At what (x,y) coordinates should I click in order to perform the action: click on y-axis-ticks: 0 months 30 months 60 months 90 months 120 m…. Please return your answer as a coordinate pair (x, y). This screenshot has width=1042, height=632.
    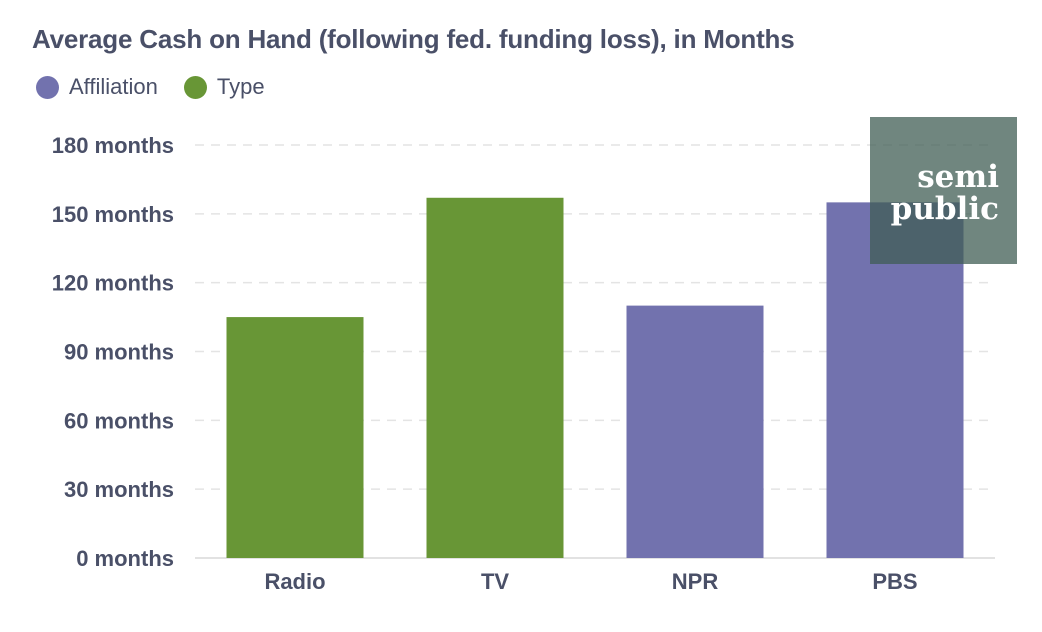
    Looking at the image, I should click on (113, 352).